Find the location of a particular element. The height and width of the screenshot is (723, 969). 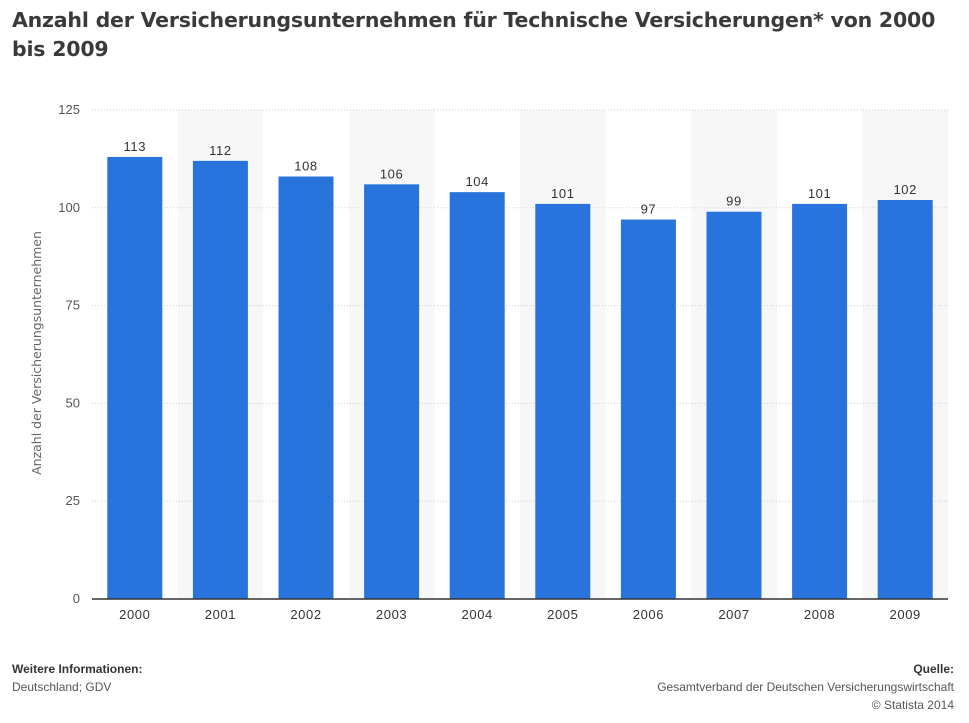

x-tick-label-2007: 2007 is located at coordinates (733, 614).